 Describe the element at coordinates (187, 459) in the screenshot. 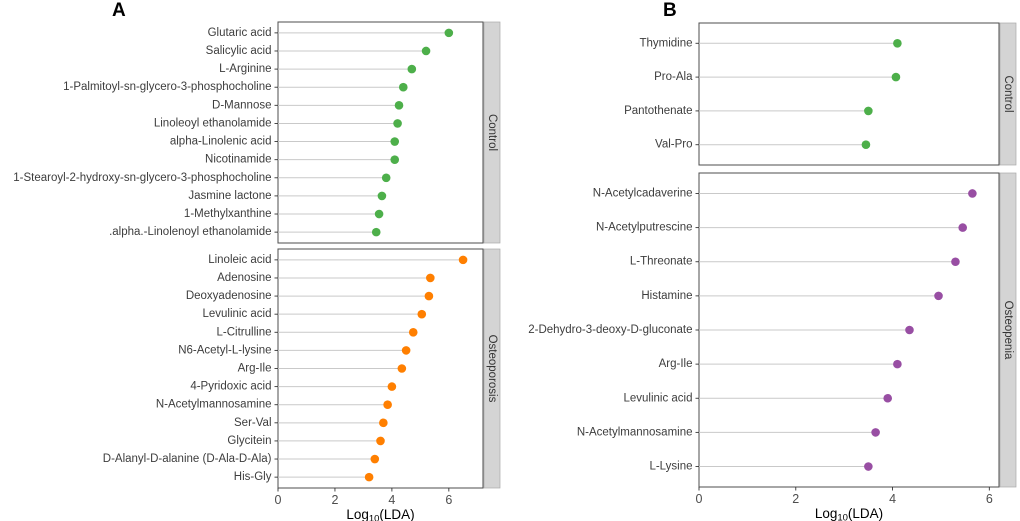

I see `y-axis-label: D-Alanyl-D-alanine (D-Ala-D-Ala)` at that location.